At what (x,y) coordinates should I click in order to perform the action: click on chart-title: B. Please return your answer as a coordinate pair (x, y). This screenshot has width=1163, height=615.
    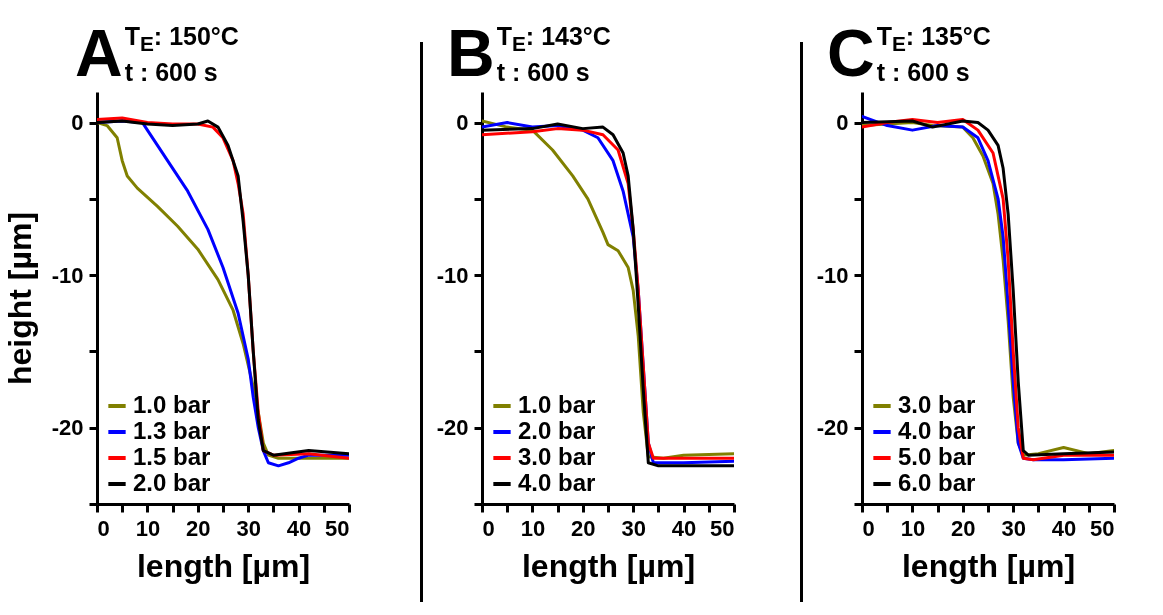
    Looking at the image, I should click on (471, 53).